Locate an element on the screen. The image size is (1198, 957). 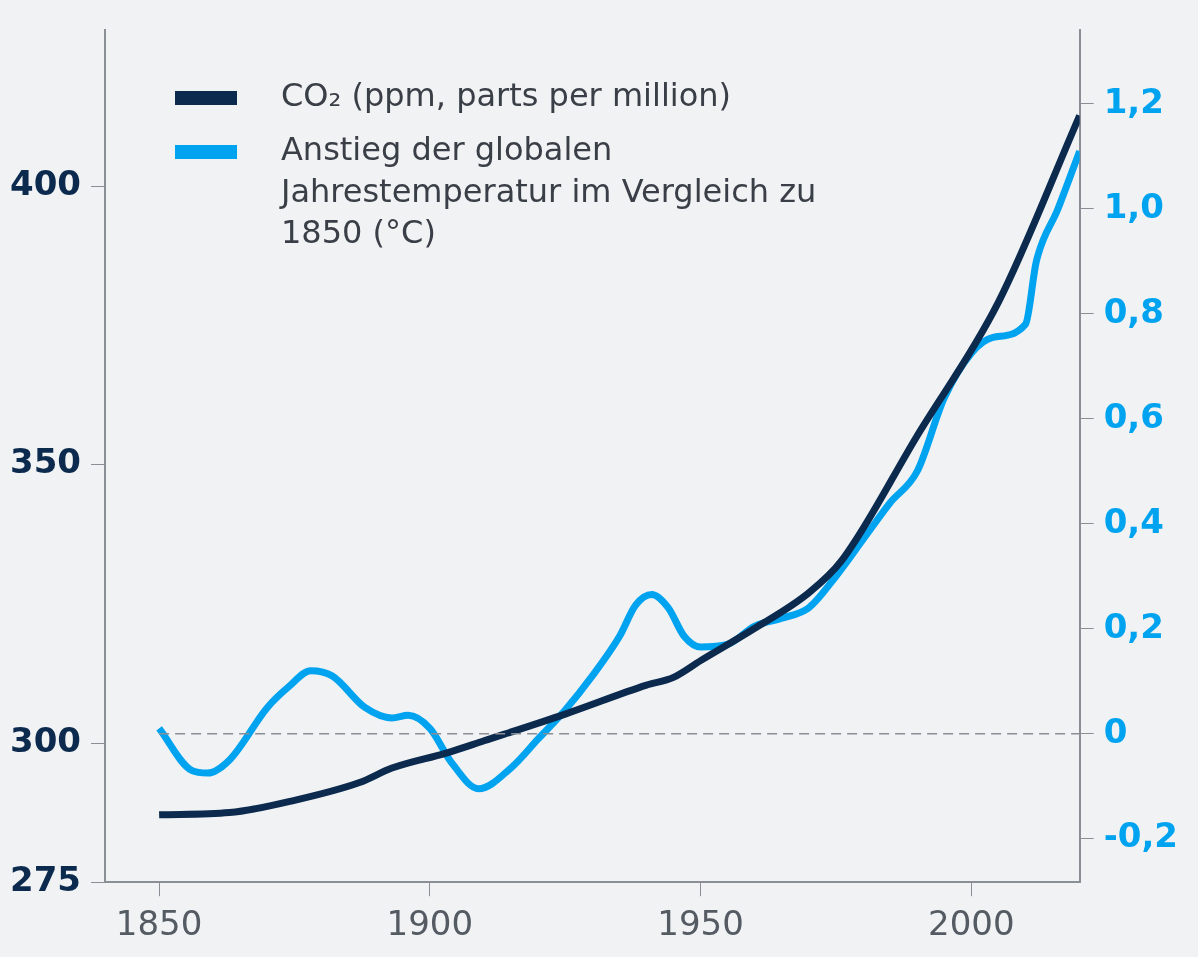
x-tick-label: 1850 is located at coordinates (159, 923).